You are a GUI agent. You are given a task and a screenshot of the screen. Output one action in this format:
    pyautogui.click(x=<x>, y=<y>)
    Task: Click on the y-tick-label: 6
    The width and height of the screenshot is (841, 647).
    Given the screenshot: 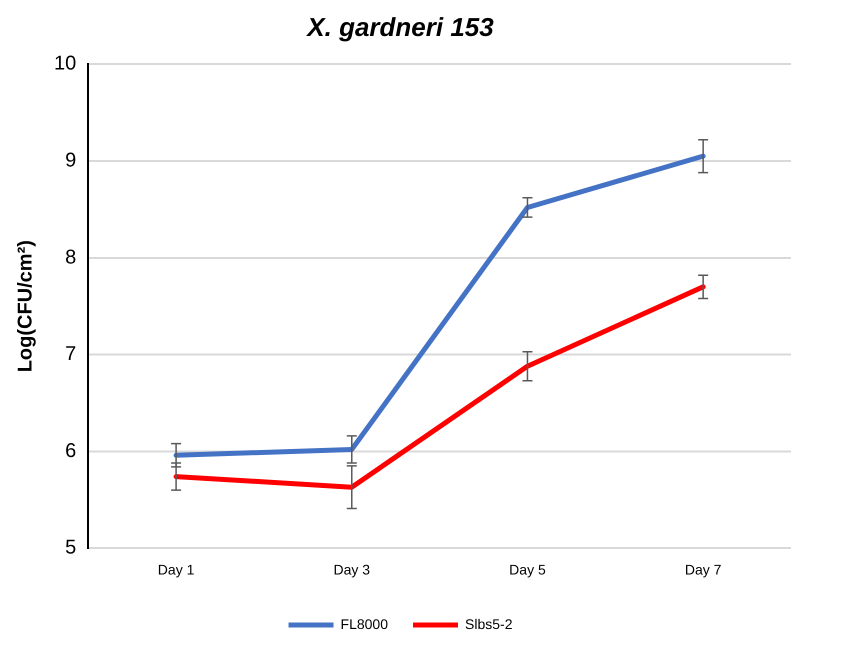 What is the action you would take?
    pyautogui.click(x=70, y=451)
    